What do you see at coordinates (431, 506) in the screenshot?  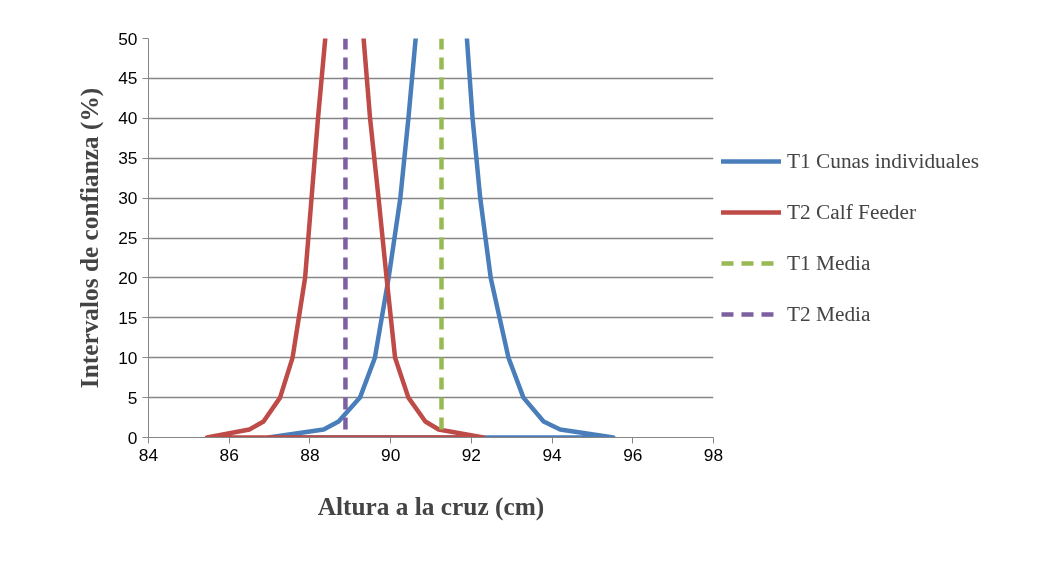 I see `x-axis-title: Altura a la cruz (cm)` at bounding box center [431, 506].